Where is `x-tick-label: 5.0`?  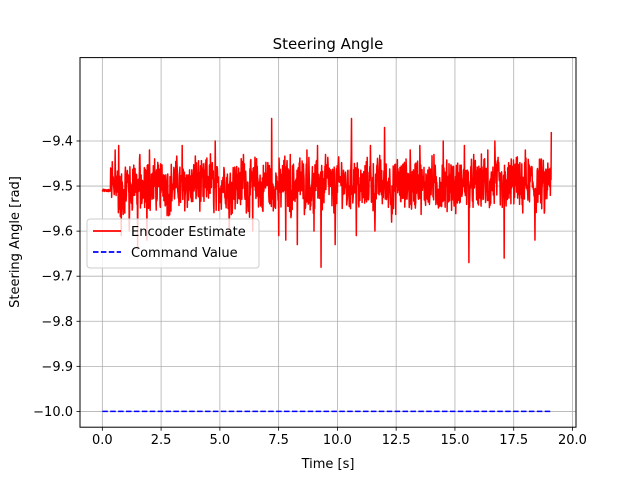
x-tick-label: 5.0 is located at coordinates (220, 440).